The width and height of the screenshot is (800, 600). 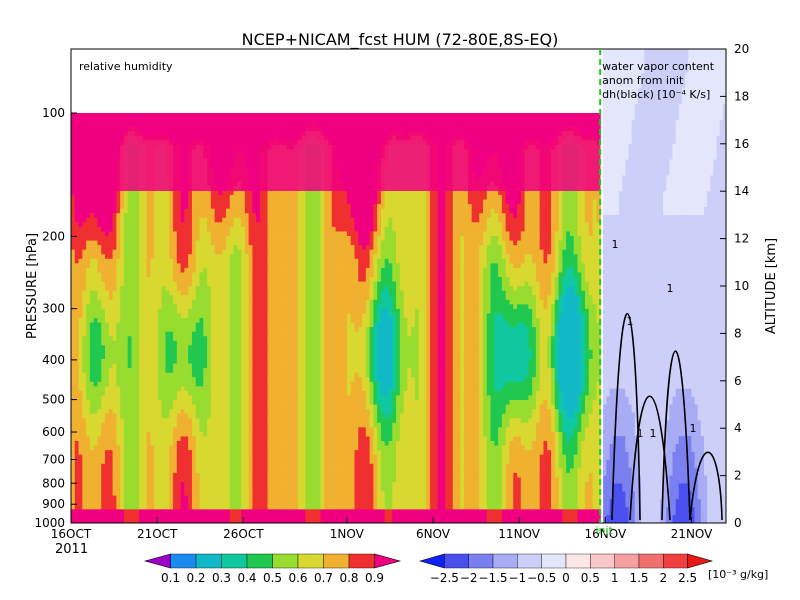 I want to click on altitude-tick-label: 18, so click(x=741, y=96).